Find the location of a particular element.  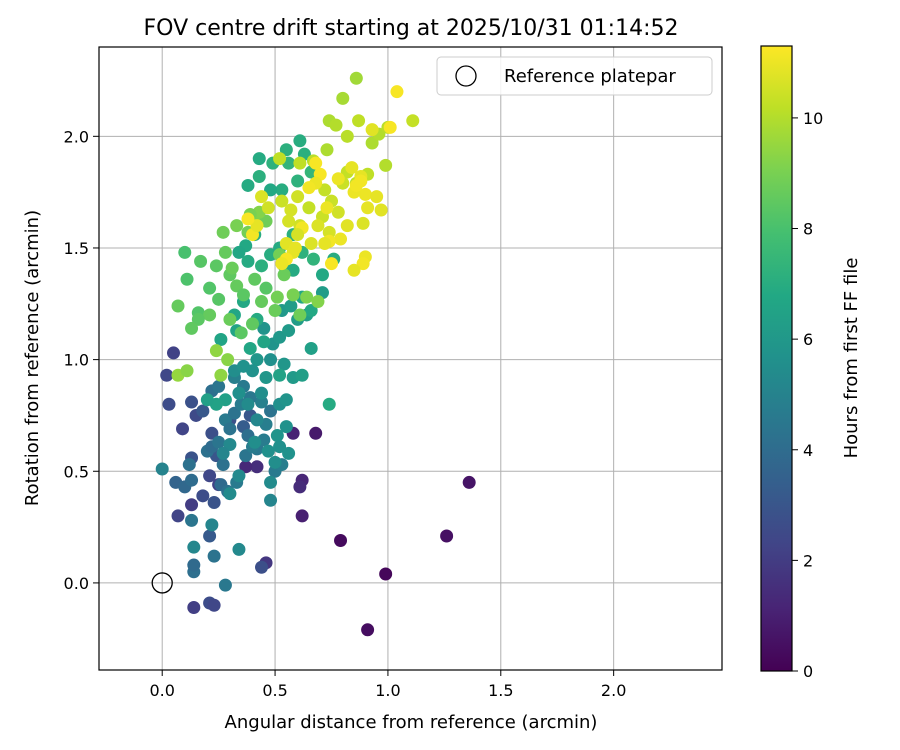

x-tick-label: 1.5 is located at coordinates (500, 690).